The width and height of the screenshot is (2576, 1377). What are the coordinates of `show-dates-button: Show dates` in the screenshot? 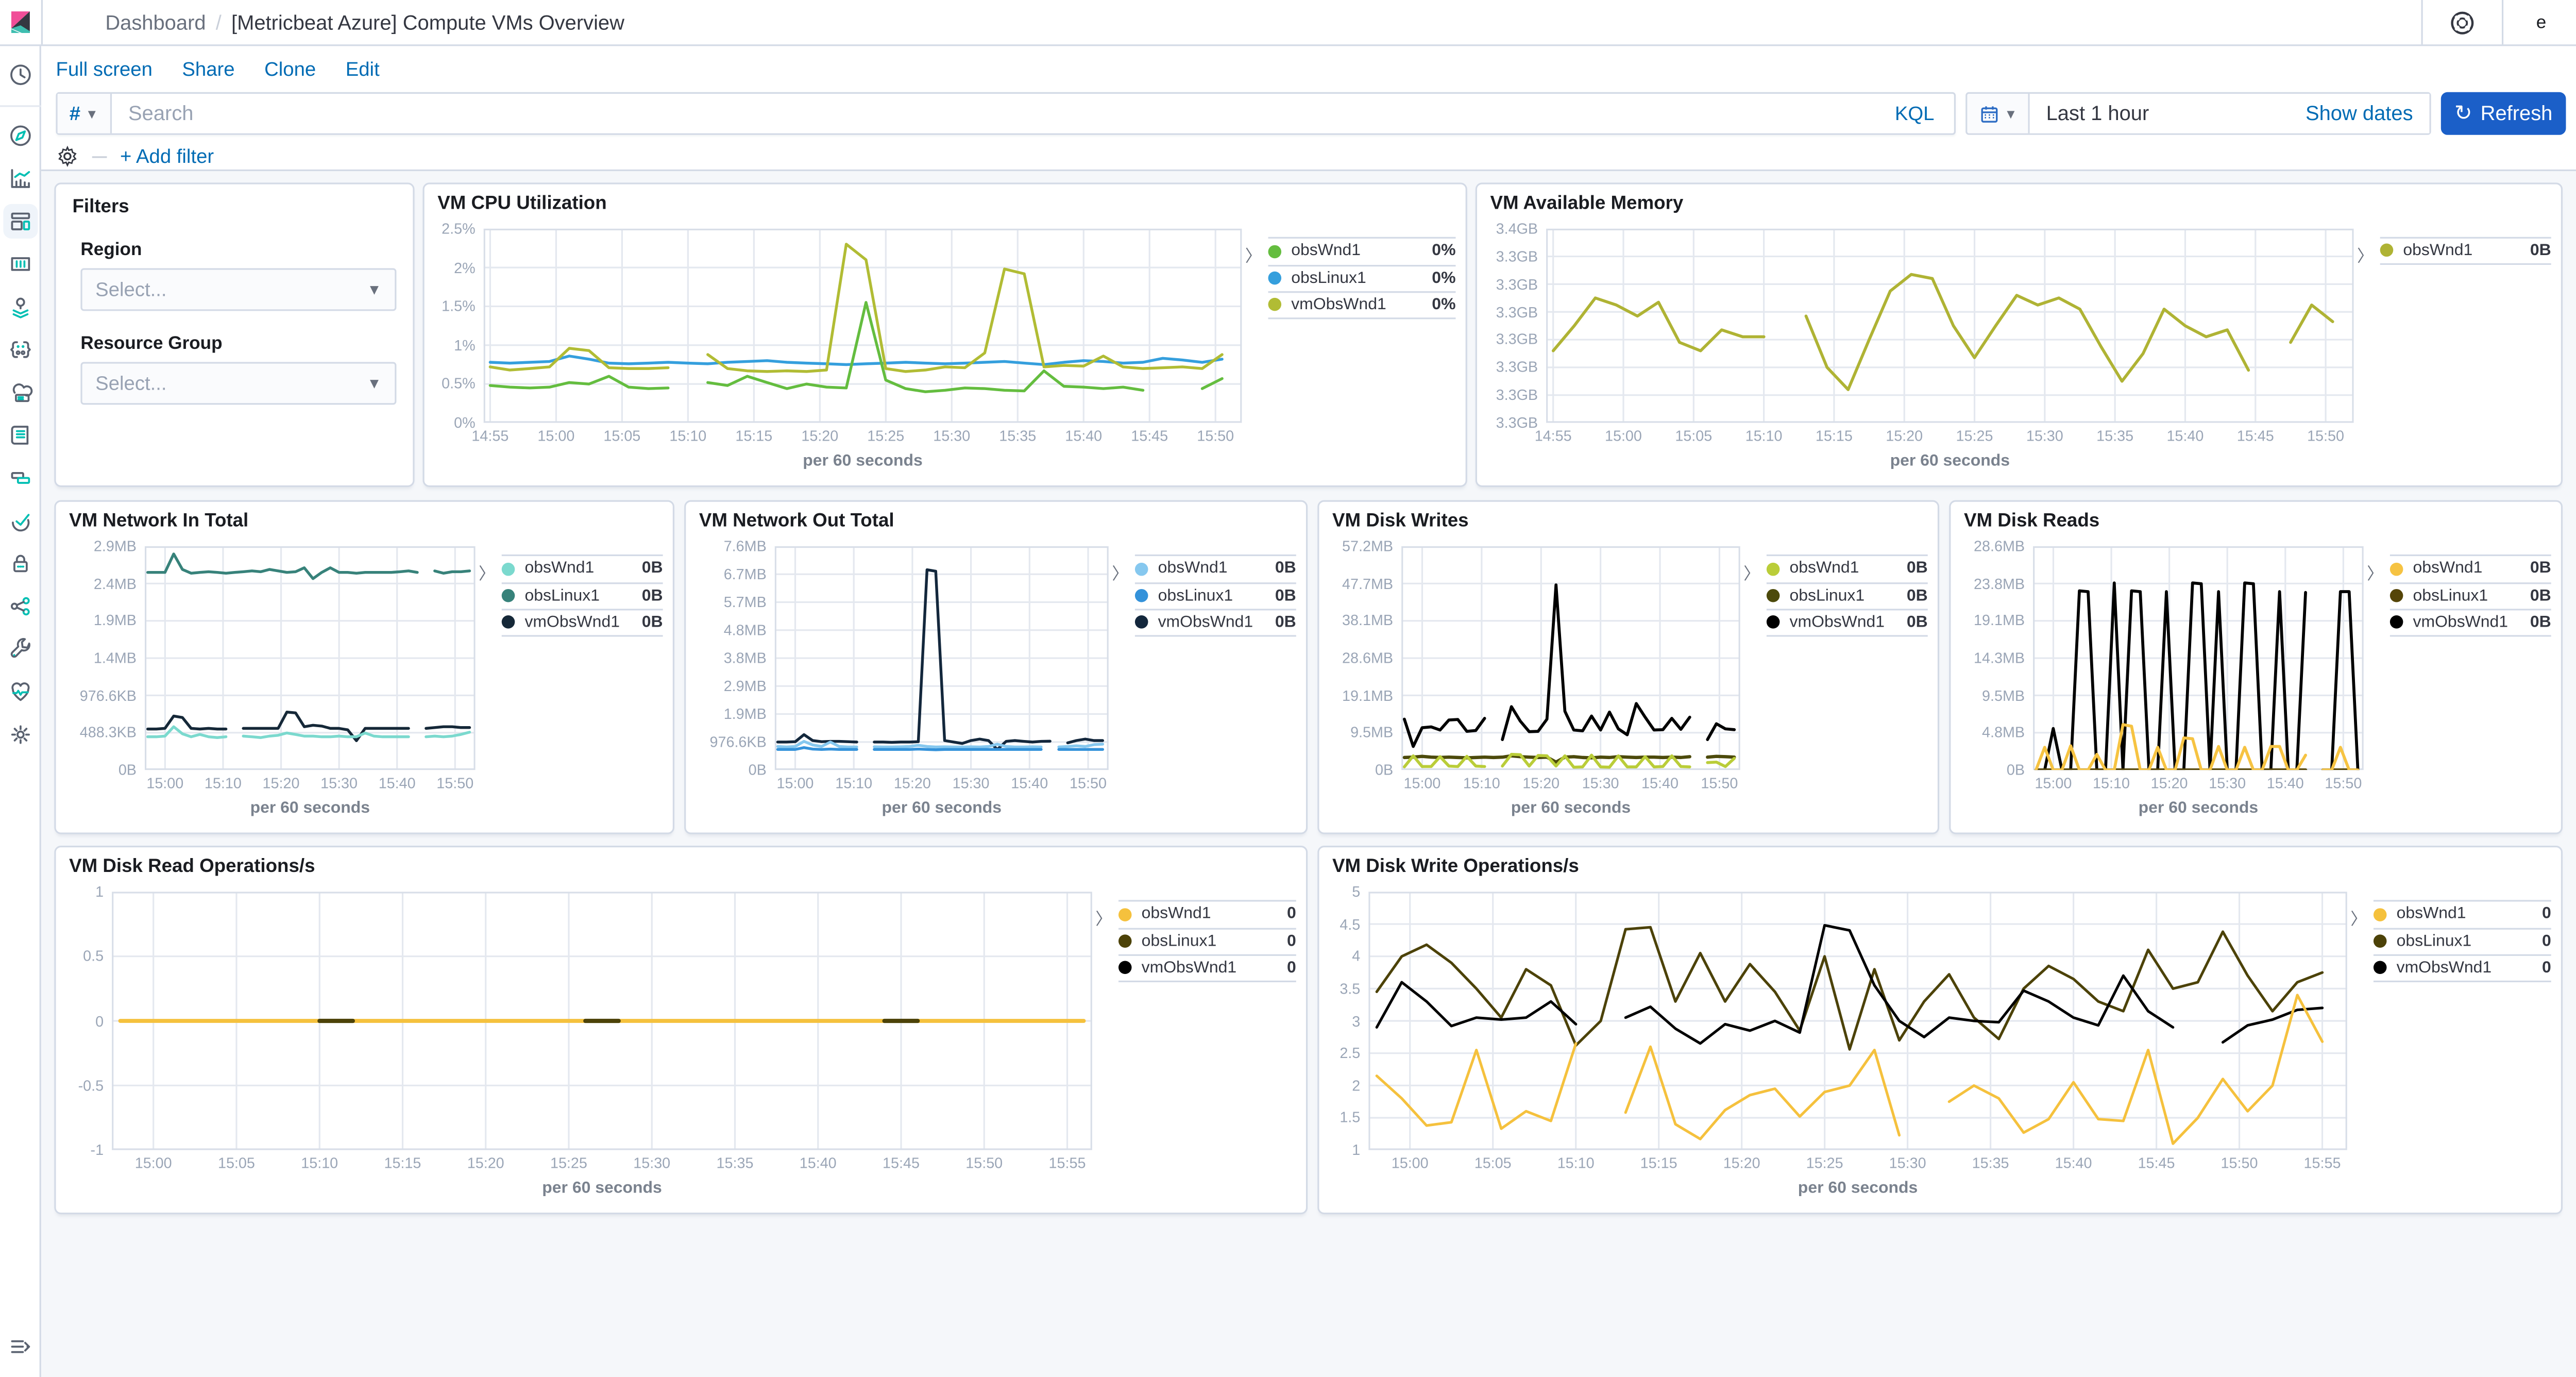 It's located at (2359, 113).